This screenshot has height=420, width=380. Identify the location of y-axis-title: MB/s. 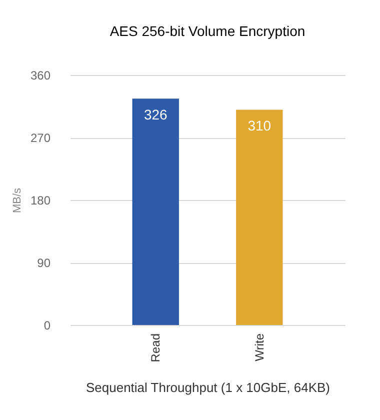
(17, 200).